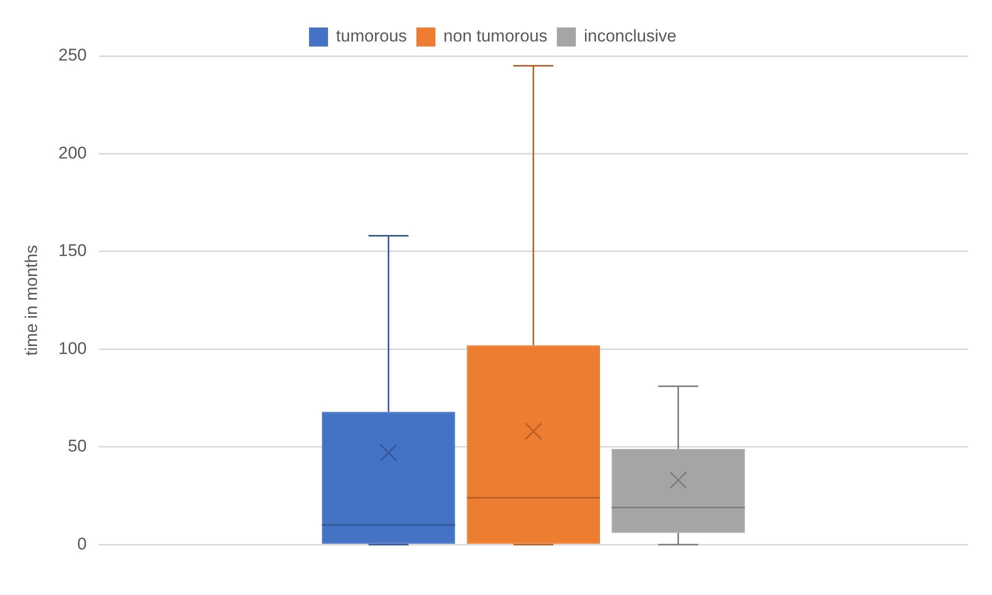  What do you see at coordinates (72, 348) in the screenshot?
I see `y-tick-label: 100` at bounding box center [72, 348].